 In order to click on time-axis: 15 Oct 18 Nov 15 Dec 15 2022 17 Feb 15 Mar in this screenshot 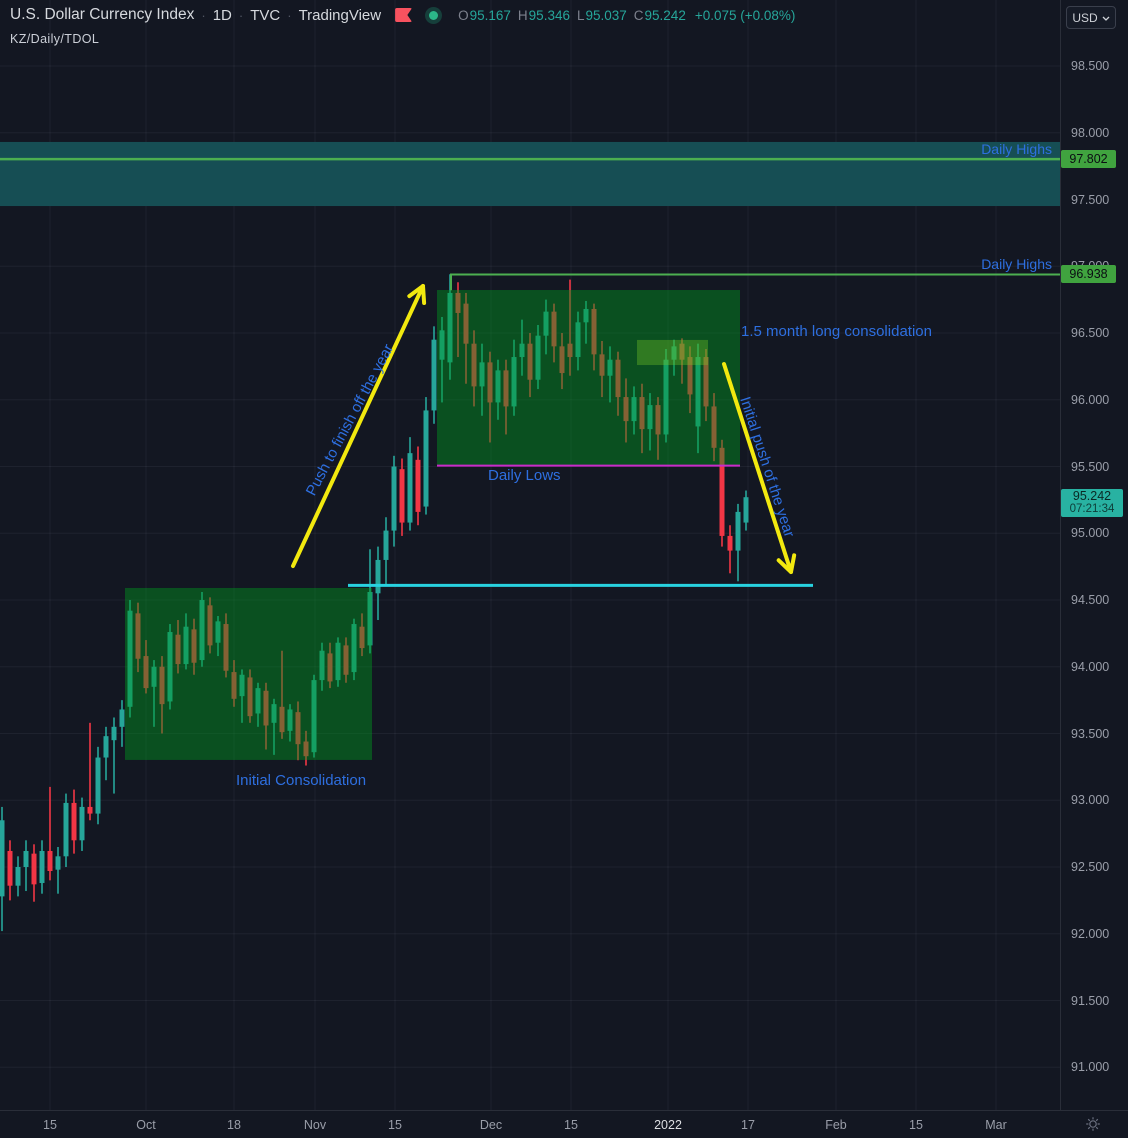, I will do `click(564, 1124)`.